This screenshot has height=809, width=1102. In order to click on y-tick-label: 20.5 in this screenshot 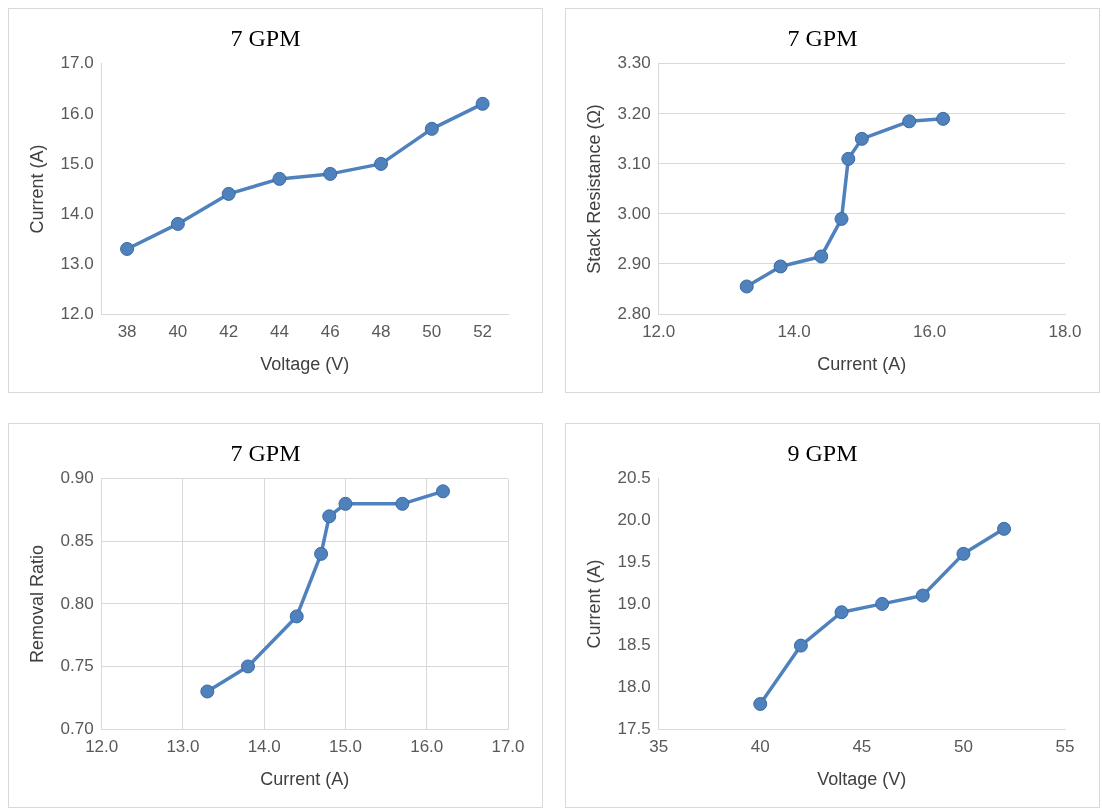, I will do `click(634, 478)`.